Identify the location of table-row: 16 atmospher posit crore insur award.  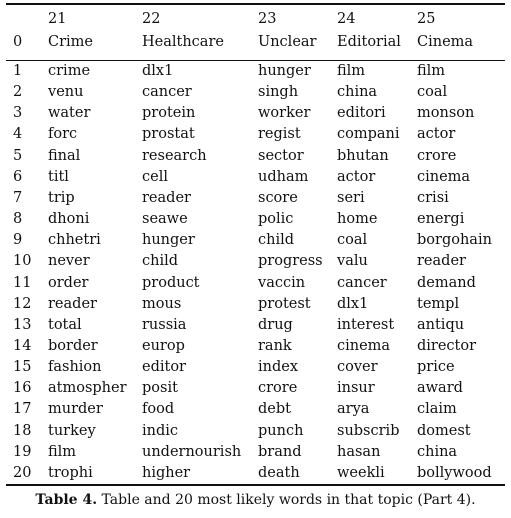
(255, 388).